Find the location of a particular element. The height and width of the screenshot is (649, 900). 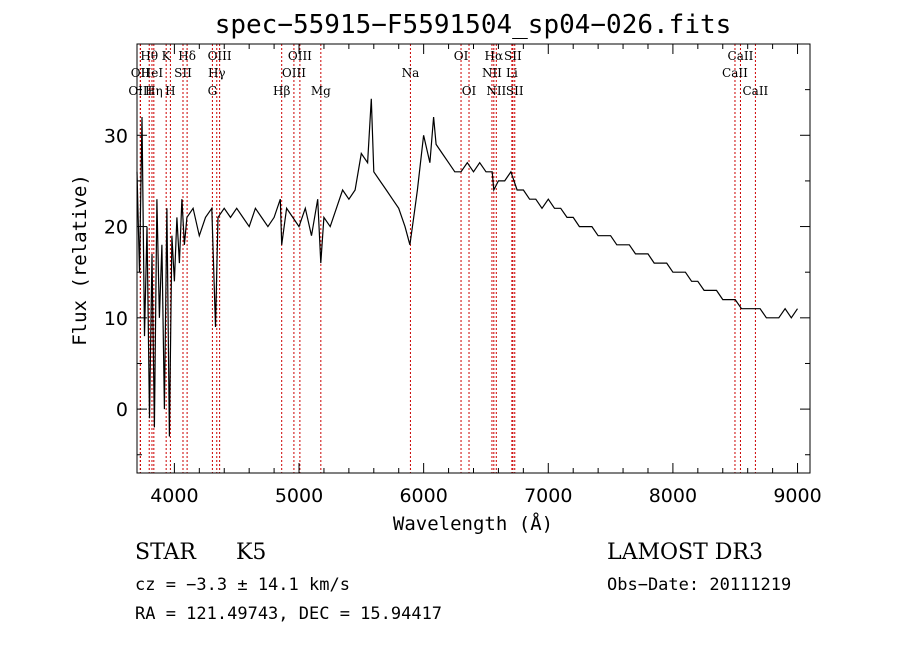

x-tick-label: 6000 is located at coordinates (423, 496).